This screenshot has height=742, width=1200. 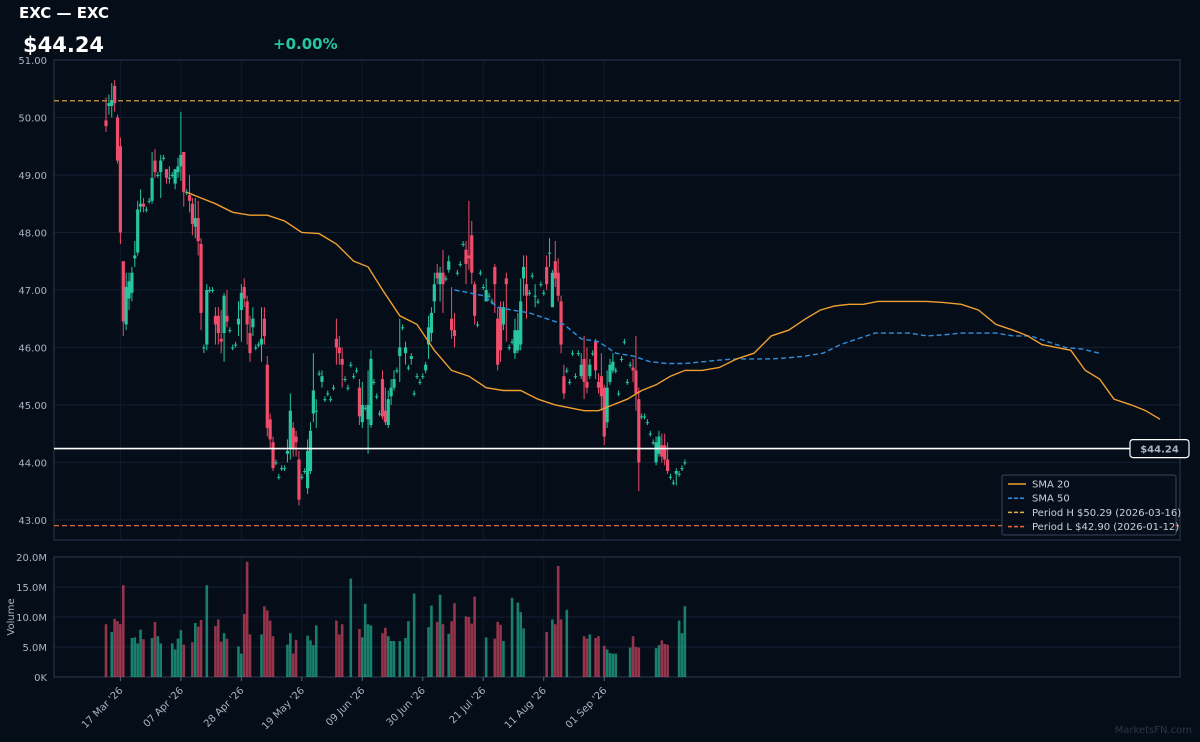 What do you see at coordinates (11, 616) in the screenshot?
I see `volume-axis-label: Volume` at bounding box center [11, 616].